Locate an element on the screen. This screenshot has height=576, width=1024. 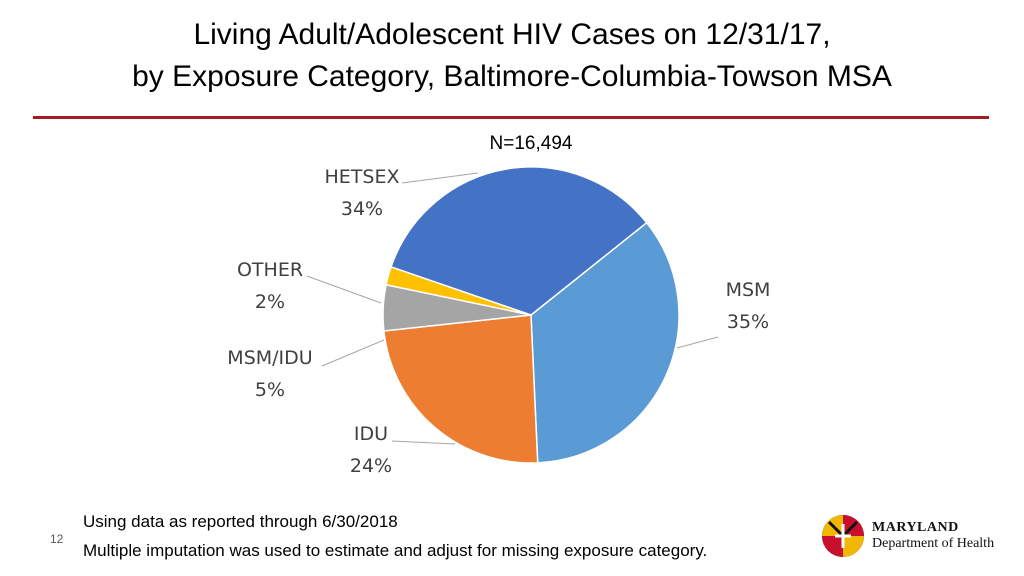
leader-line-idu is located at coordinates (423, 442).